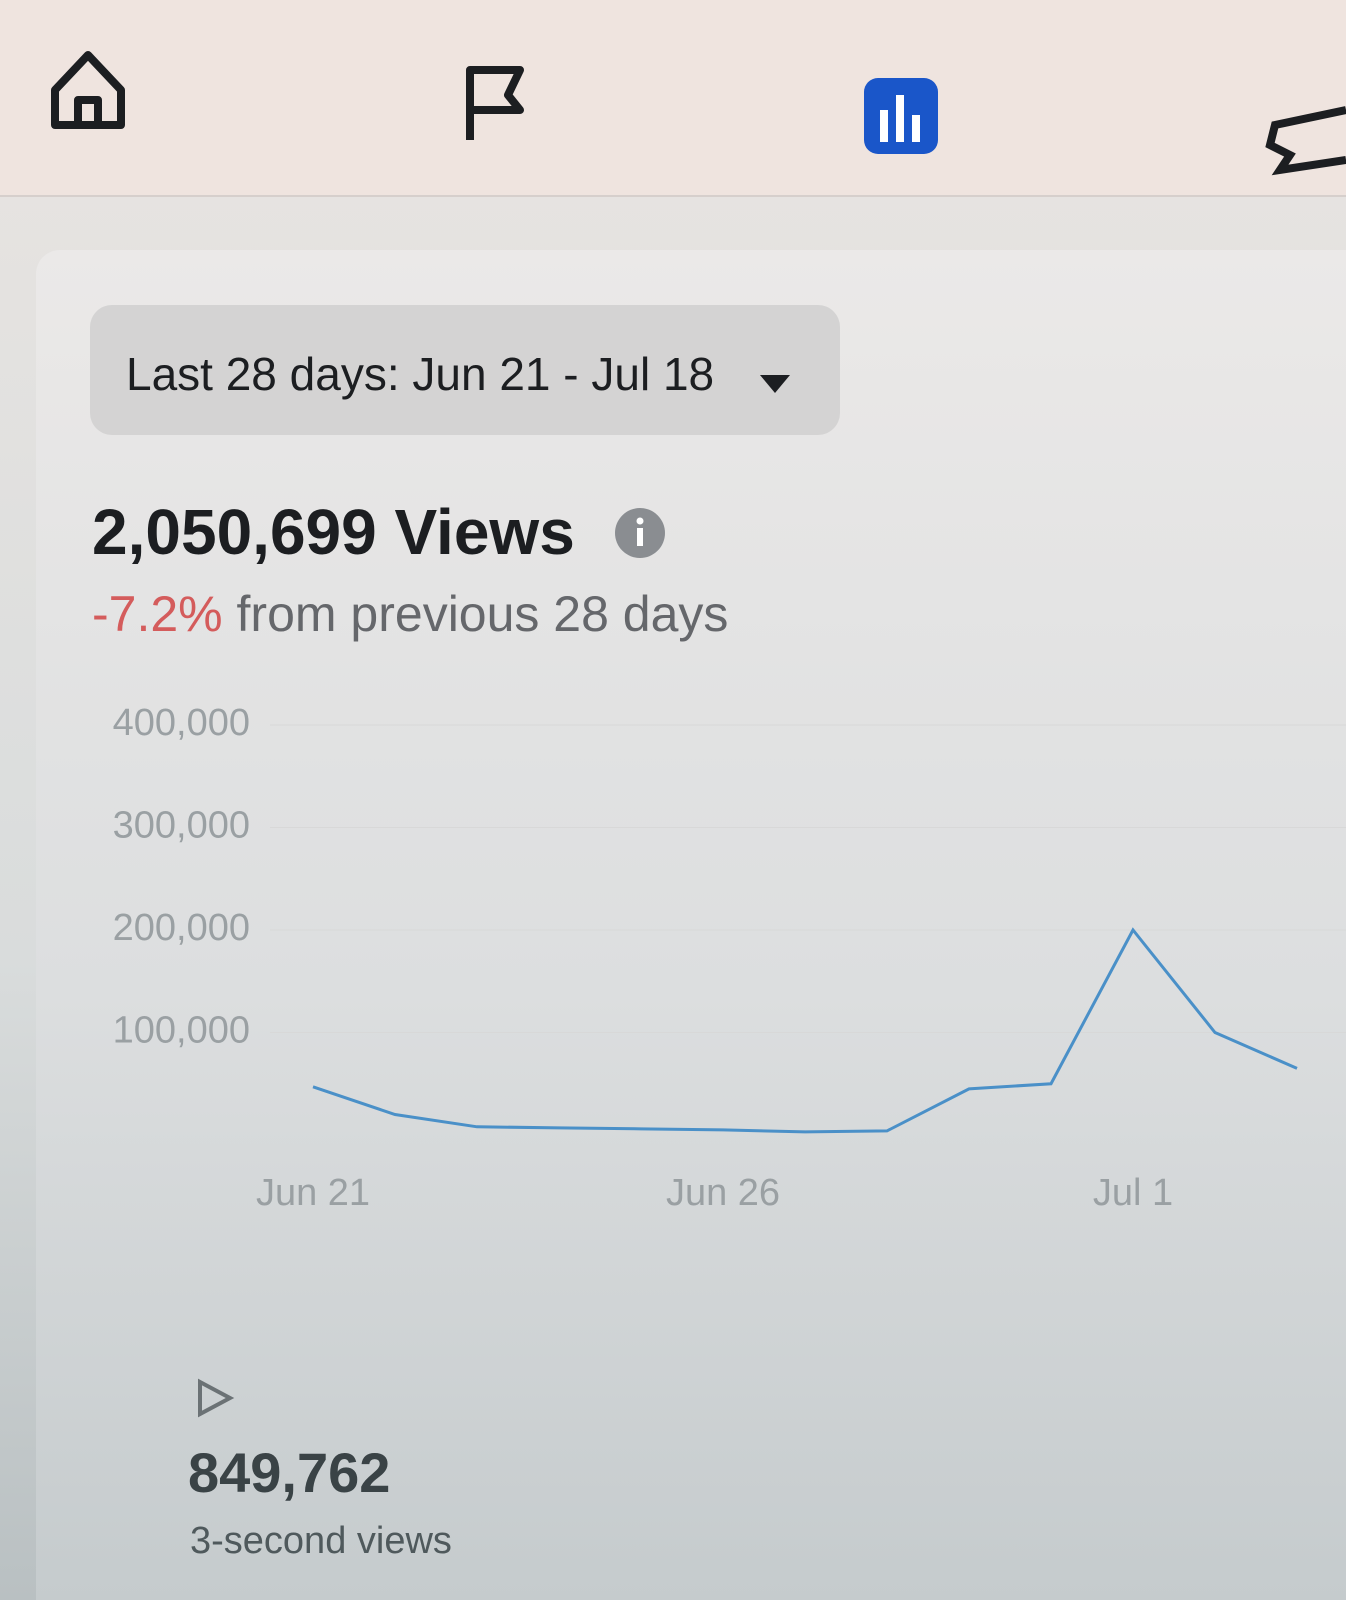 Image resolution: width=1346 pixels, height=1600 pixels. I want to click on y-tick-label: 300,000, so click(181, 826).